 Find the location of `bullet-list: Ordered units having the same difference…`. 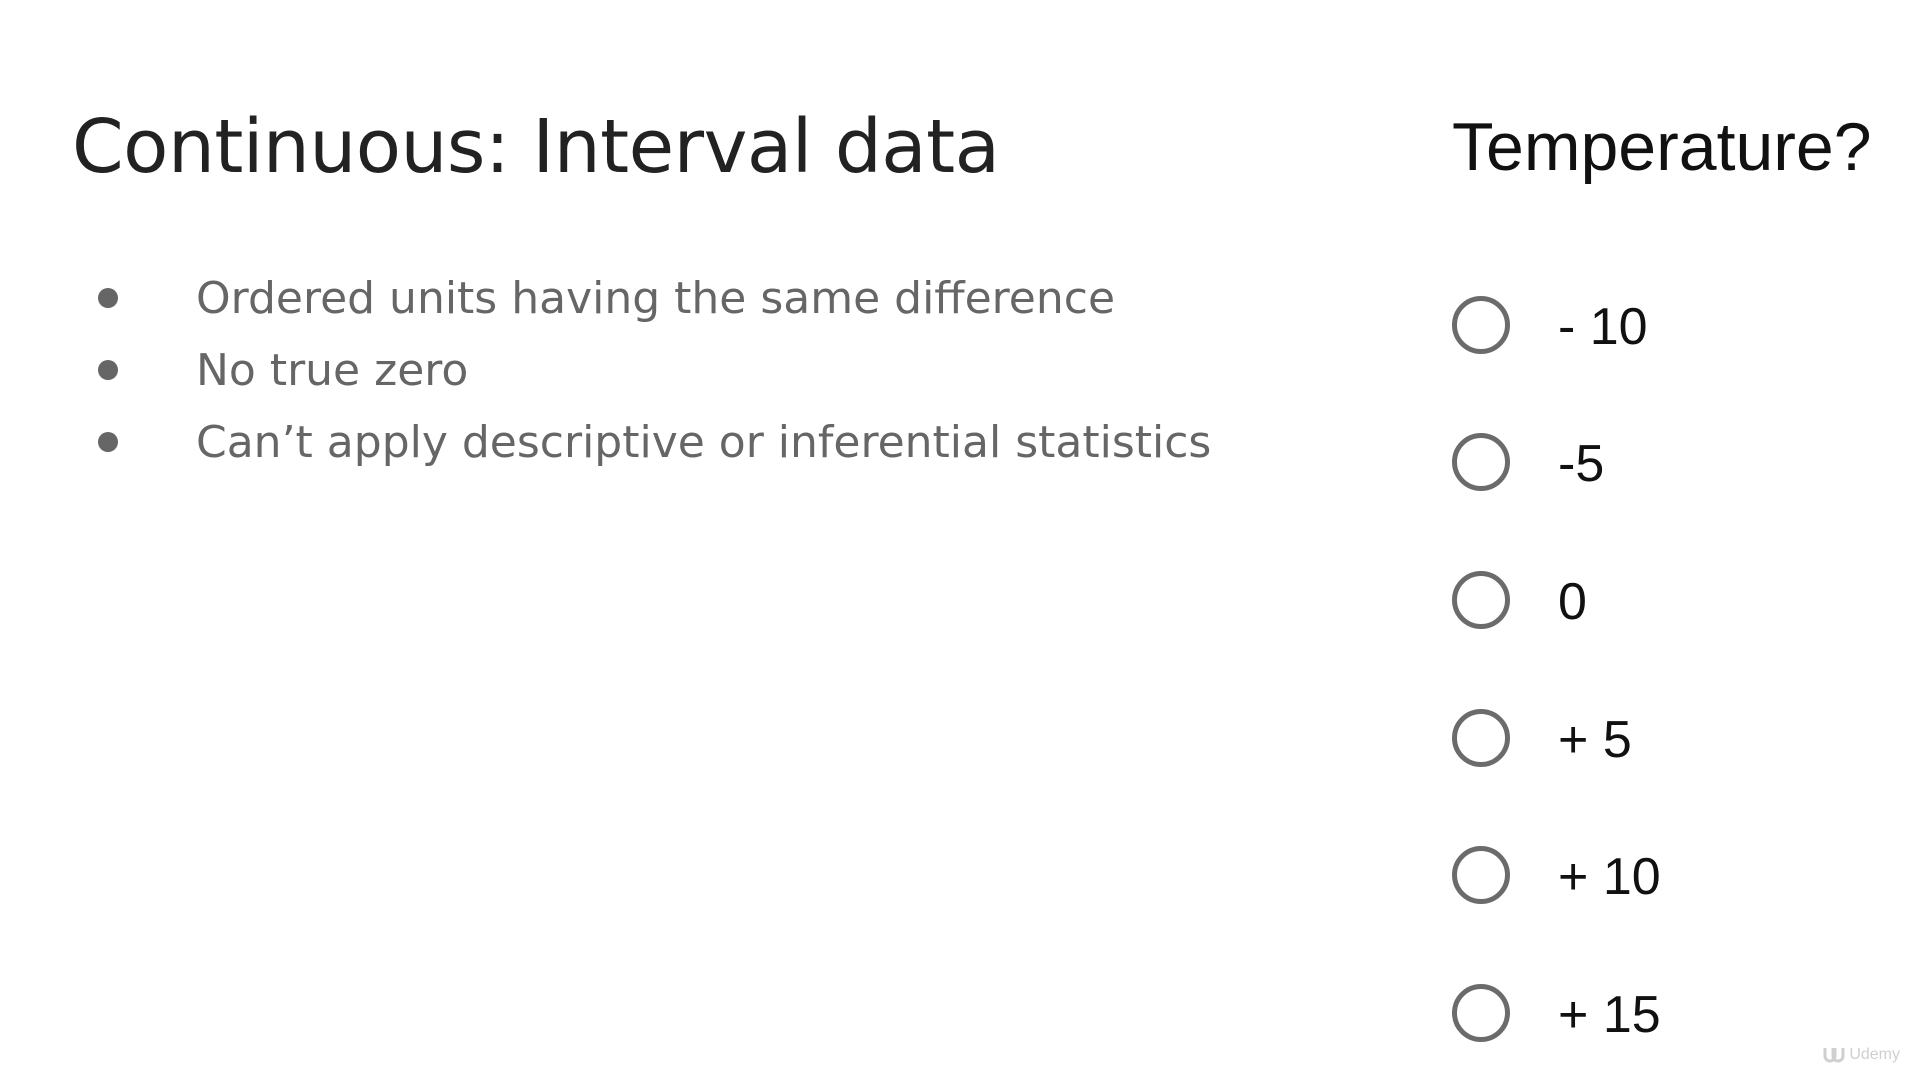

bullet-list: Ordered units having the same difference… is located at coordinates (649, 370).